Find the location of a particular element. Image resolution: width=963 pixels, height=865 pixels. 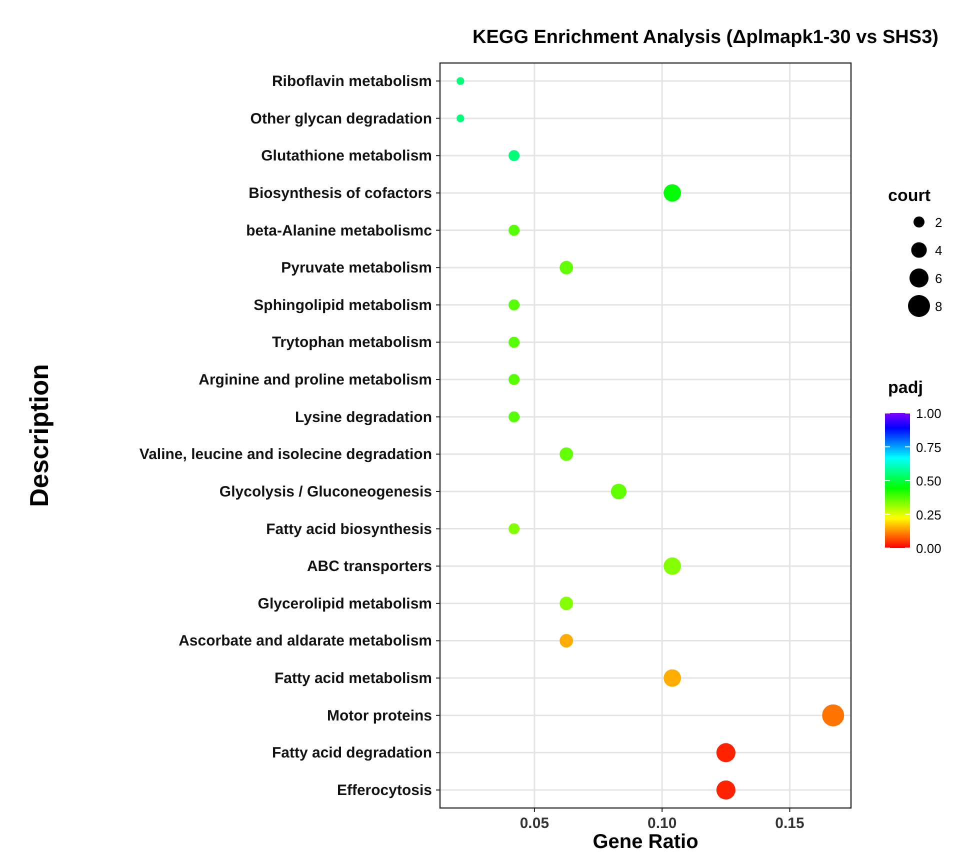

y-tick-label: Efferocytosis is located at coordinates (384, 790).